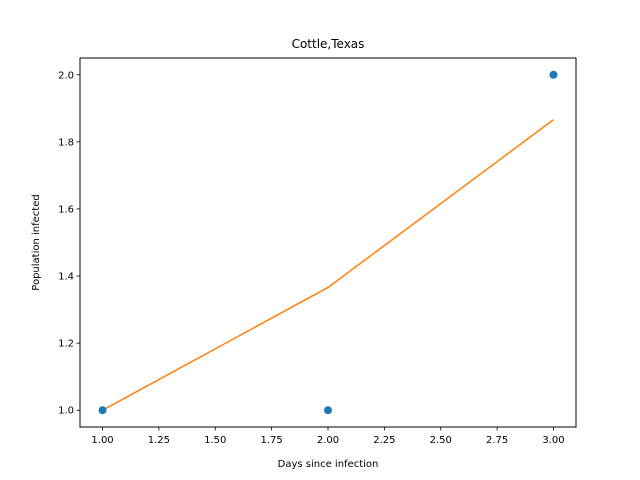 This screenshot has width=640, height=480. I want to click on y-axis: 1.0 1.2 1.4 1.6 1.8 2.0, so click(69, 243).